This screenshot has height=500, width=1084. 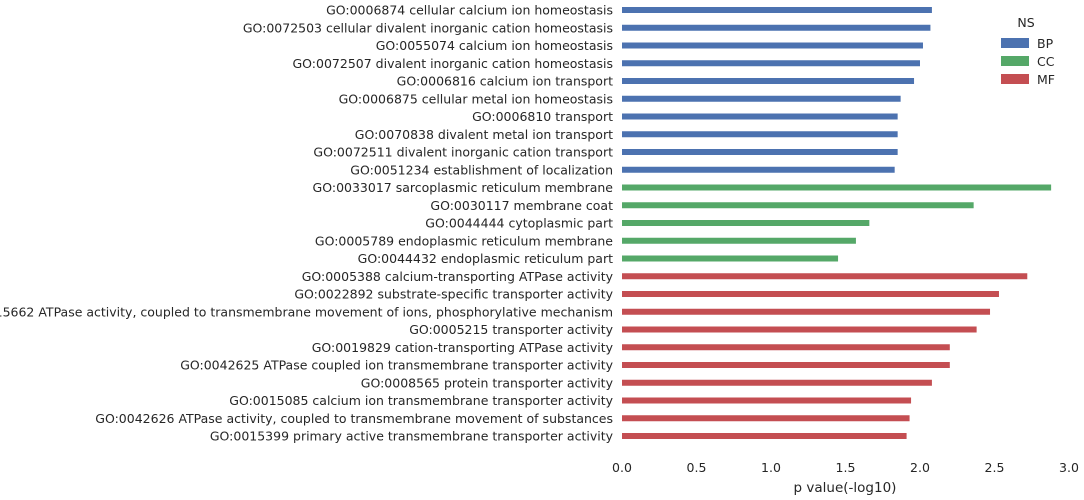 I want to click on category-label: GO:0005215 transporter activity, so click(x=511, y=329).